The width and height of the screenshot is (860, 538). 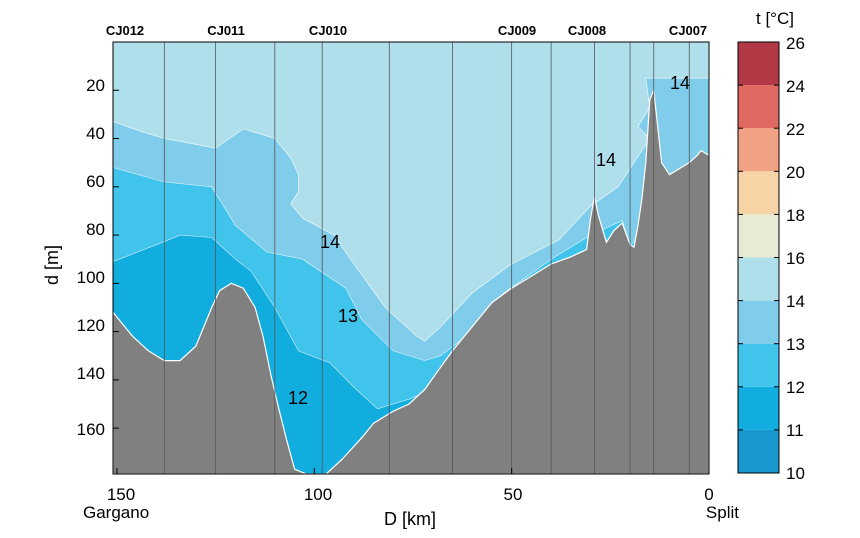 What do you see at coordinates (795, 129) in the screenshot?
I see `colorbar-tick-label: 22` at bounding box center [795, 129].